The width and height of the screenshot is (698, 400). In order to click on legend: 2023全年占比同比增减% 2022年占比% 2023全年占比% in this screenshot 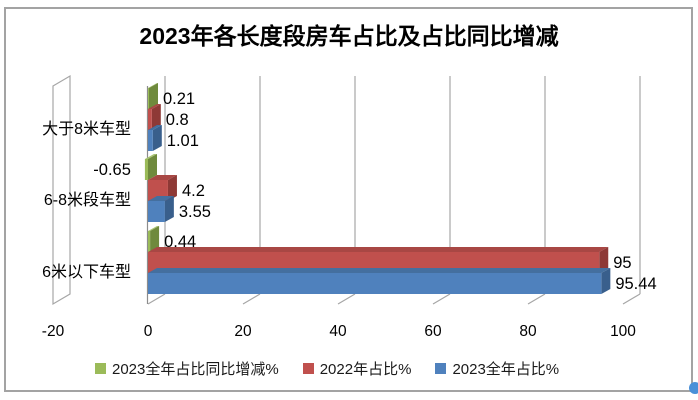, I will do `click(327, 368)`.